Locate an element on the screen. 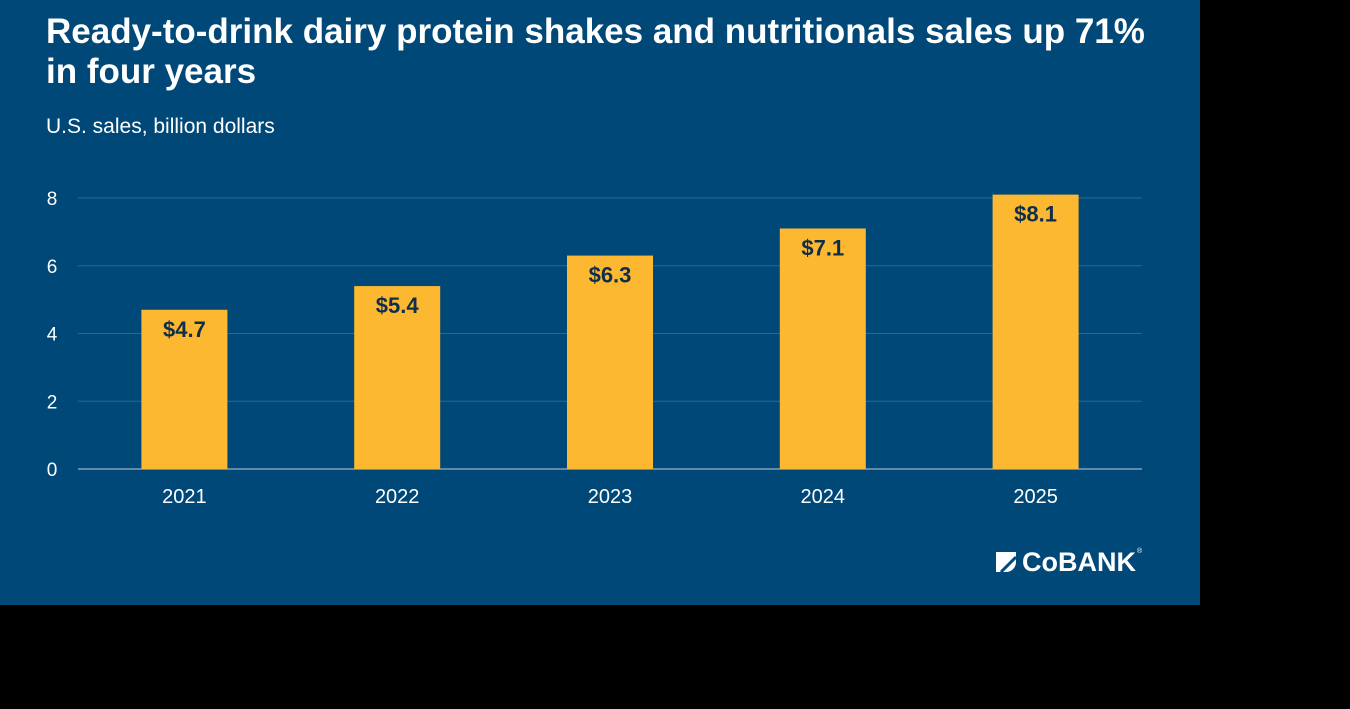 The height and width of the screenshot is (709, 1350). chart-subtitle: U.S. sales, billion dollars is located at coordinates (160, 126).